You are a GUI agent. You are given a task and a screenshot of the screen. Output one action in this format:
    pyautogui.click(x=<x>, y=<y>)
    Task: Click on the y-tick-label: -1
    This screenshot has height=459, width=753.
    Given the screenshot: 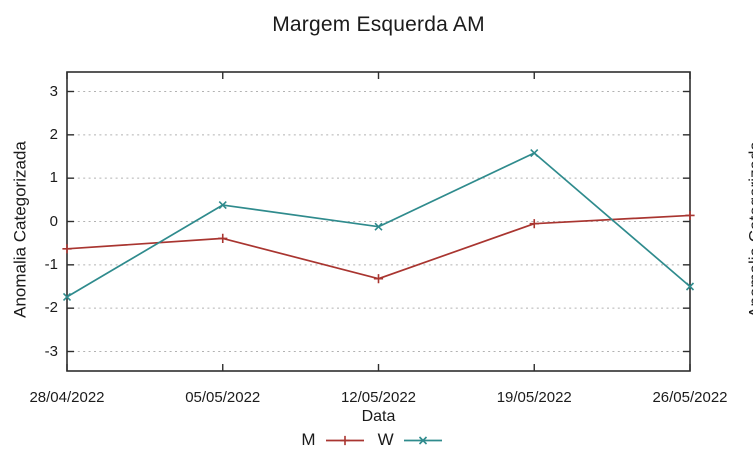 What is the action you would take?
    pyautogui.click(x=51, y=264)
    